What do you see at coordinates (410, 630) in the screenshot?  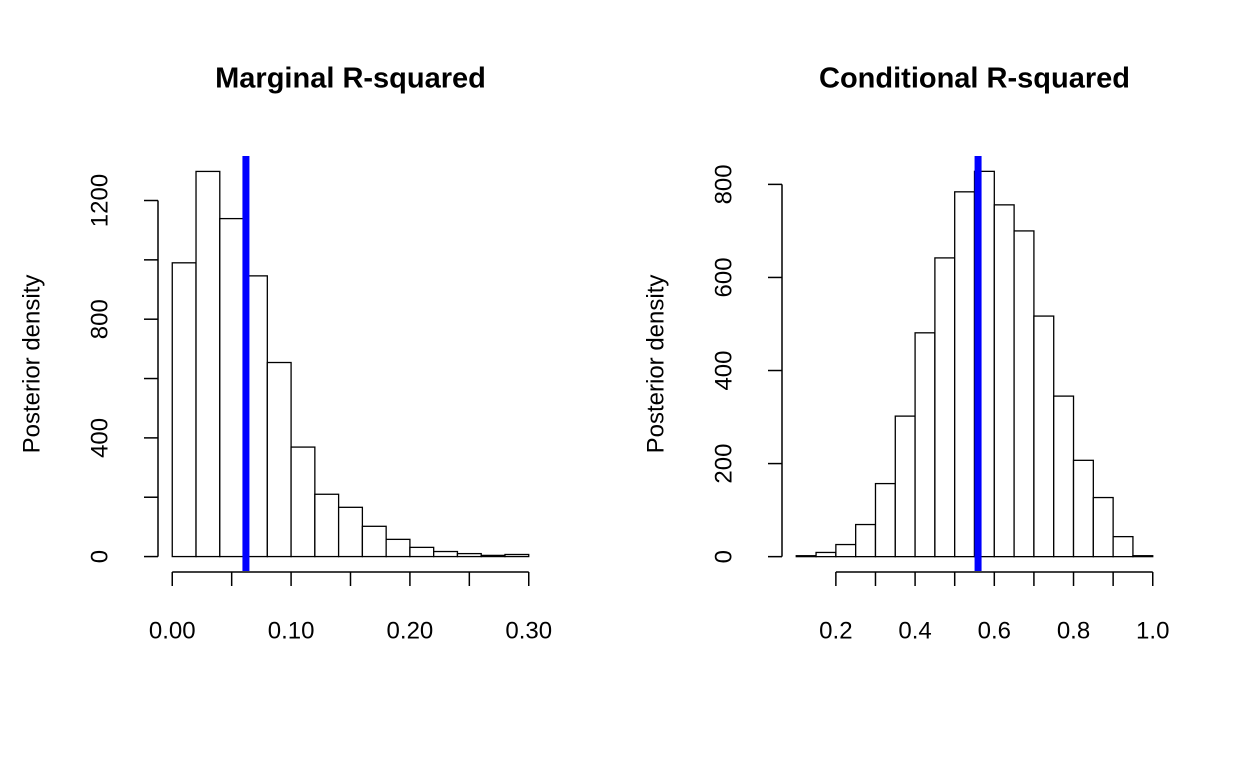 I see `x-tick-label: 0.20` at bounding box center [410, 630].